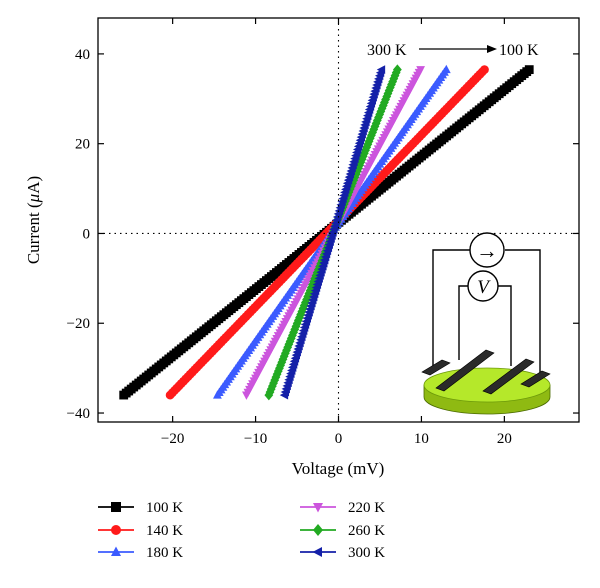 The width and height of the screenshot is (600, 588). I want to click on legend-item: 220 K, so click(342, 508).